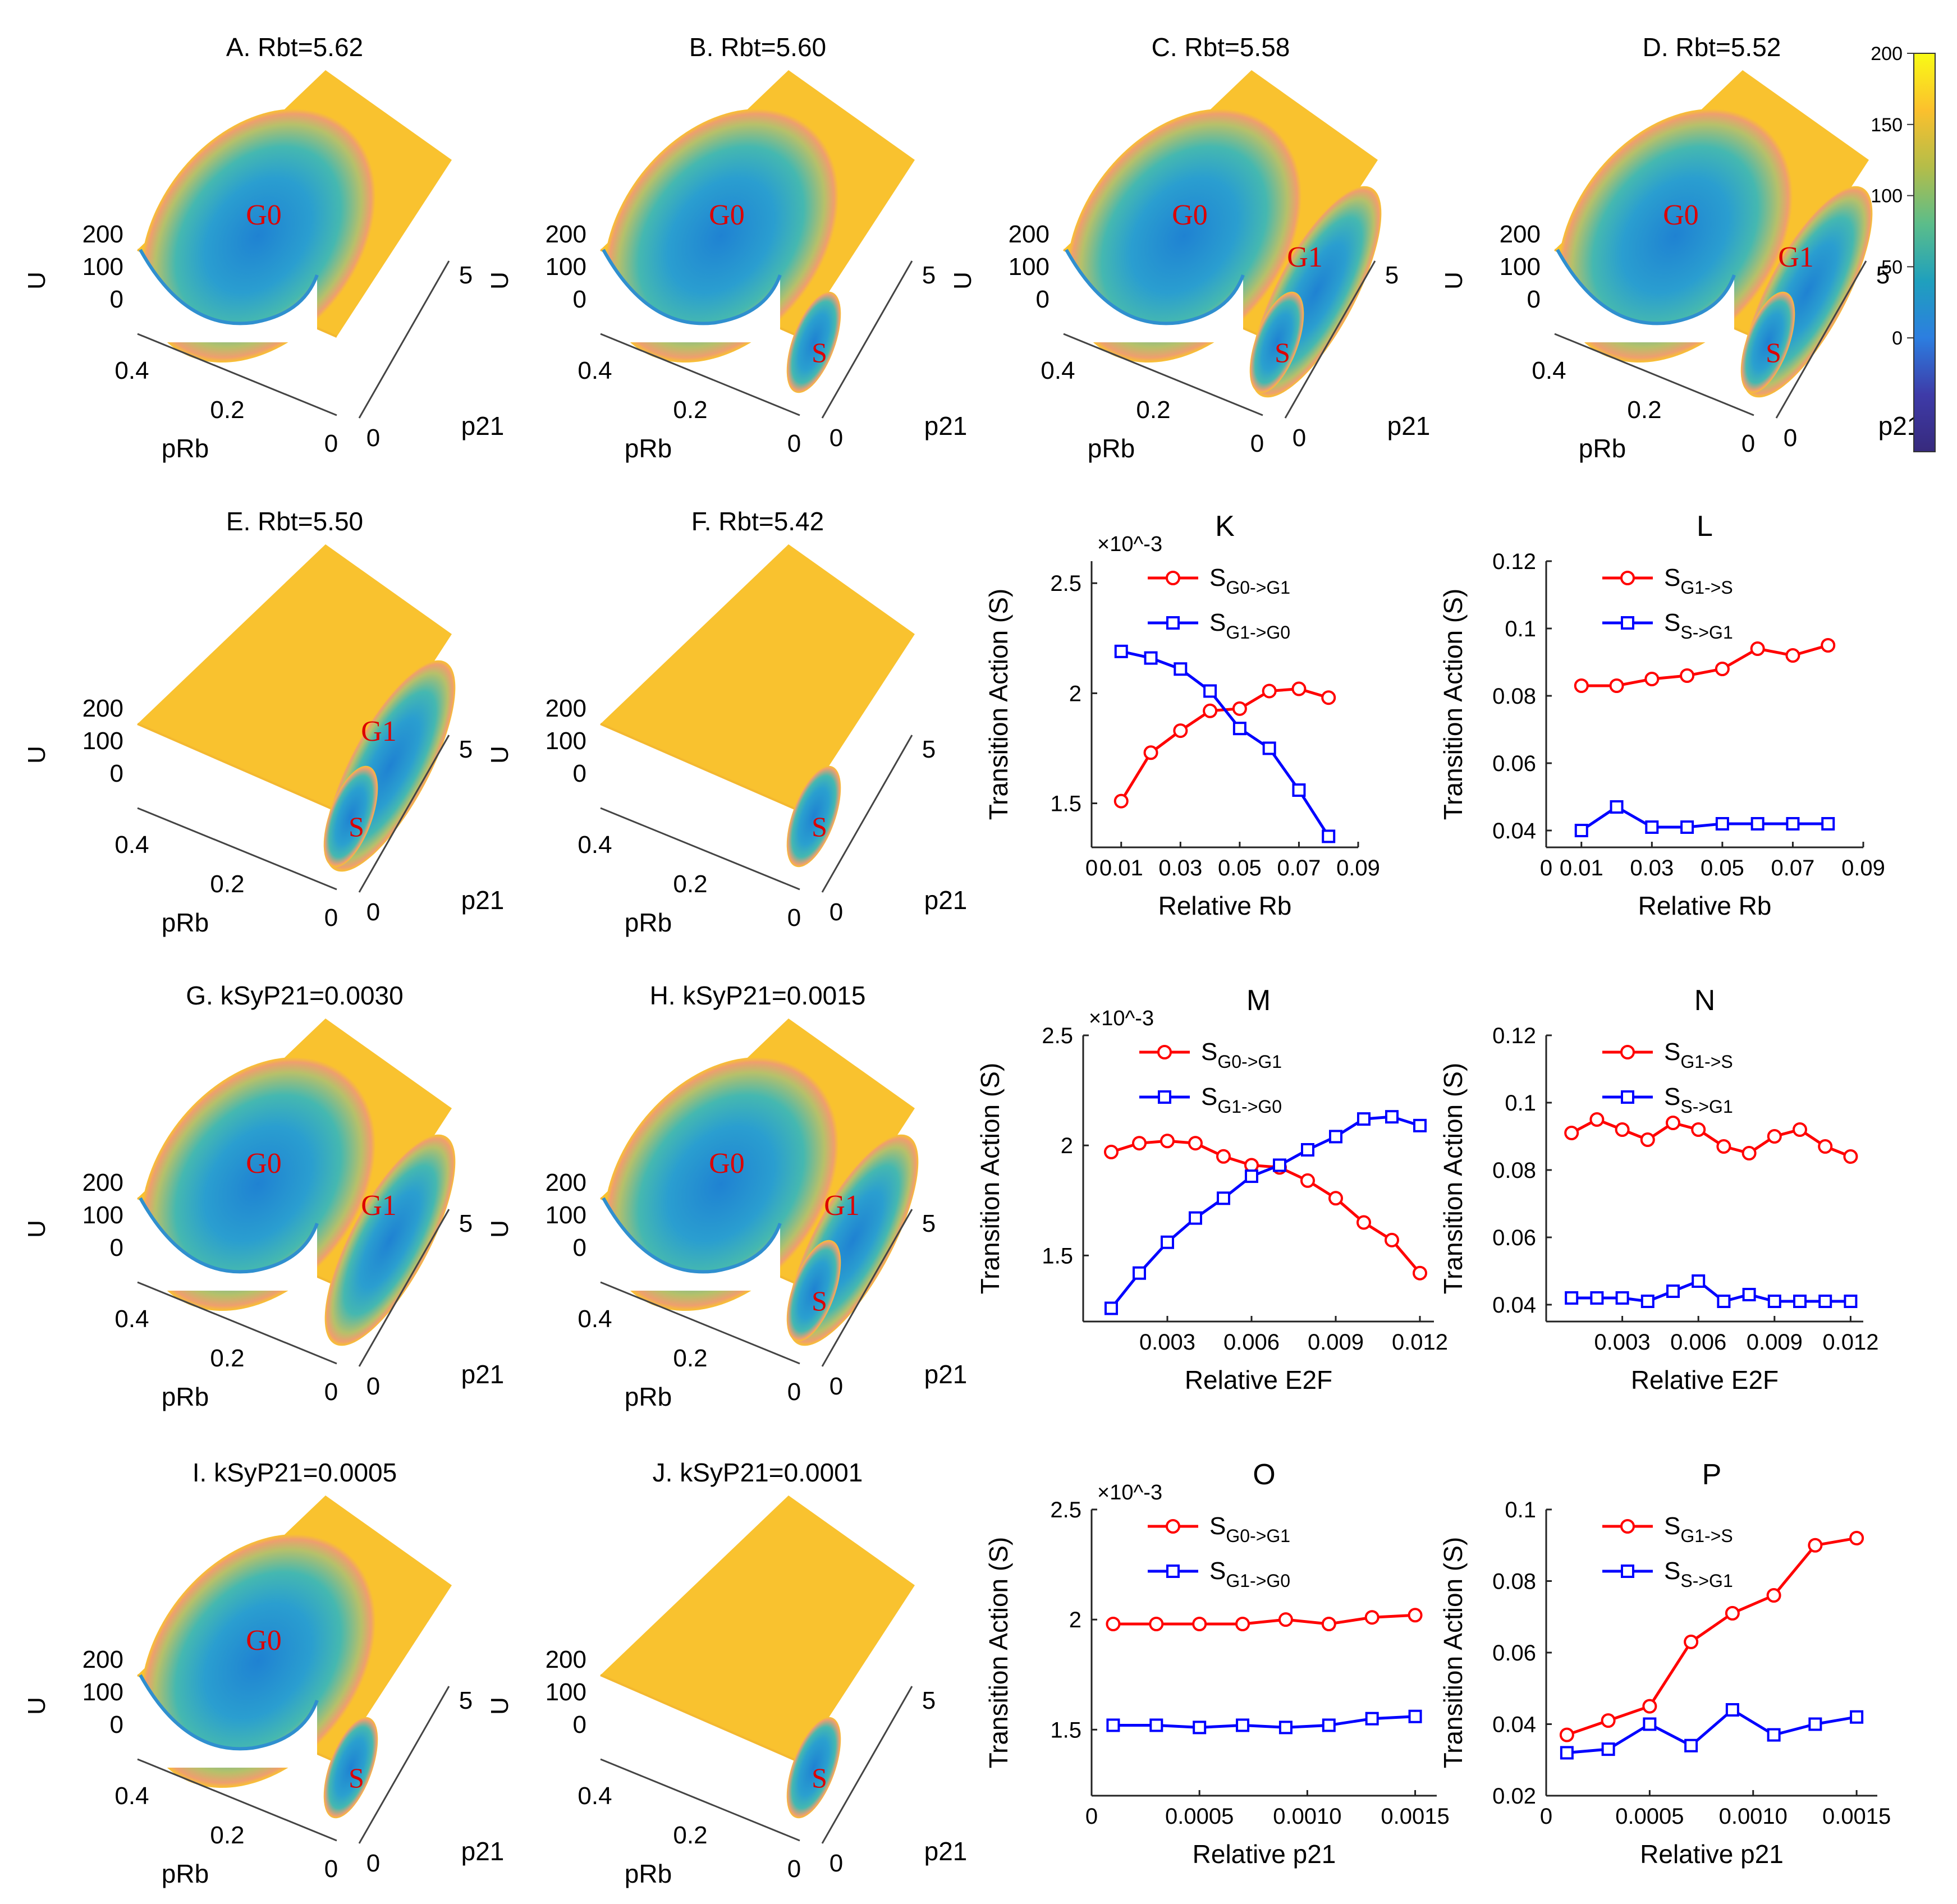 The image size is (1957, 1904). Describe the element at coordinates (1903, 247) in the screenshot. I see `colorbar: 200 150 100 50 0` at that location.